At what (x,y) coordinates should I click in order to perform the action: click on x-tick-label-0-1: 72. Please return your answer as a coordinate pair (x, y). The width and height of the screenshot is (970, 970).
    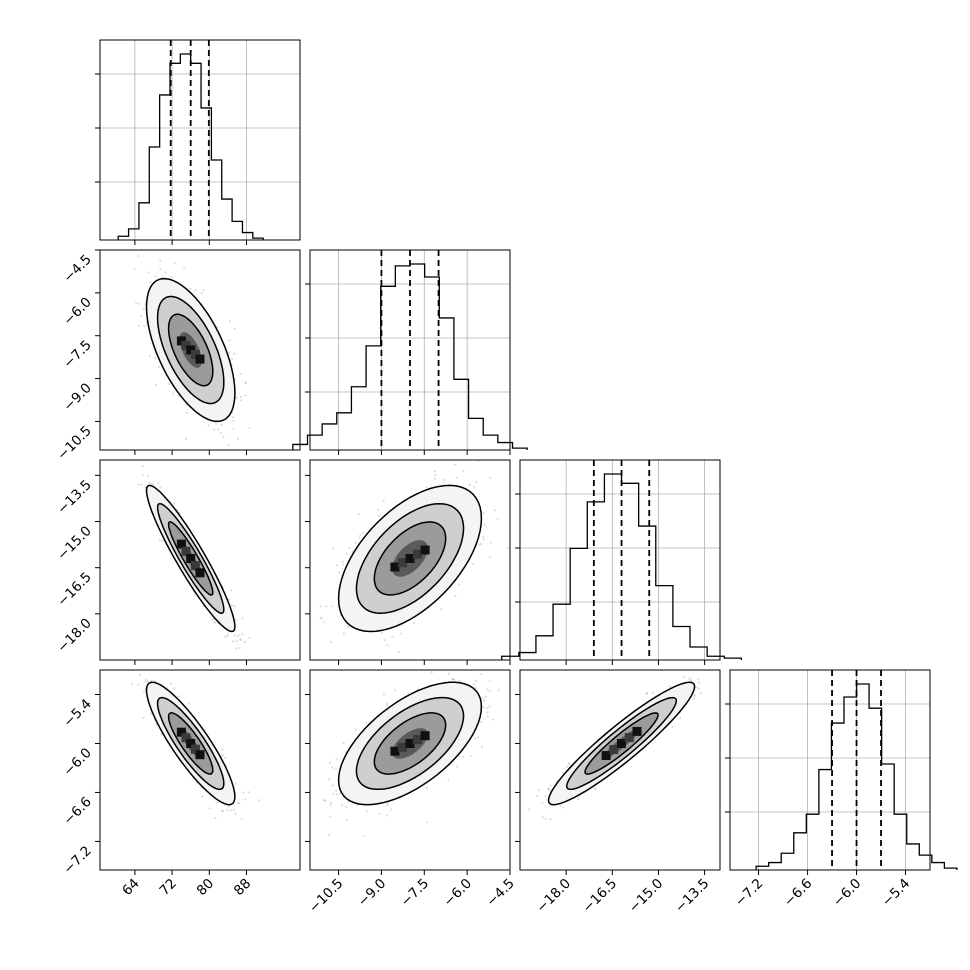
    Looking at the image, I should click on (167, 887).